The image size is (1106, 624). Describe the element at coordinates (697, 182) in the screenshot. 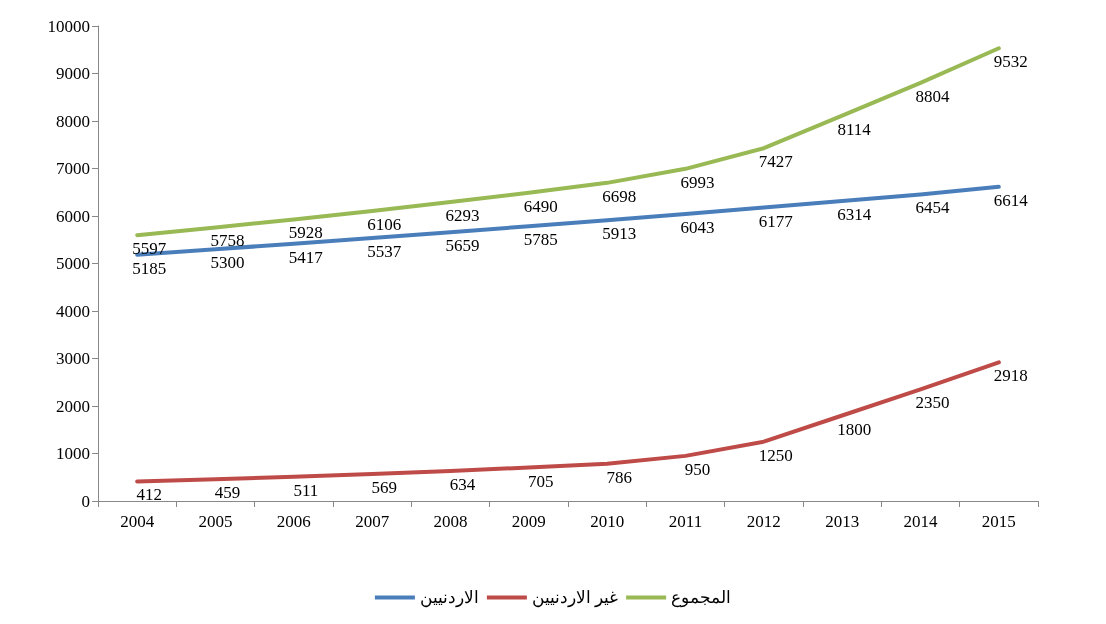

I see `data-label: 6993` at that location.